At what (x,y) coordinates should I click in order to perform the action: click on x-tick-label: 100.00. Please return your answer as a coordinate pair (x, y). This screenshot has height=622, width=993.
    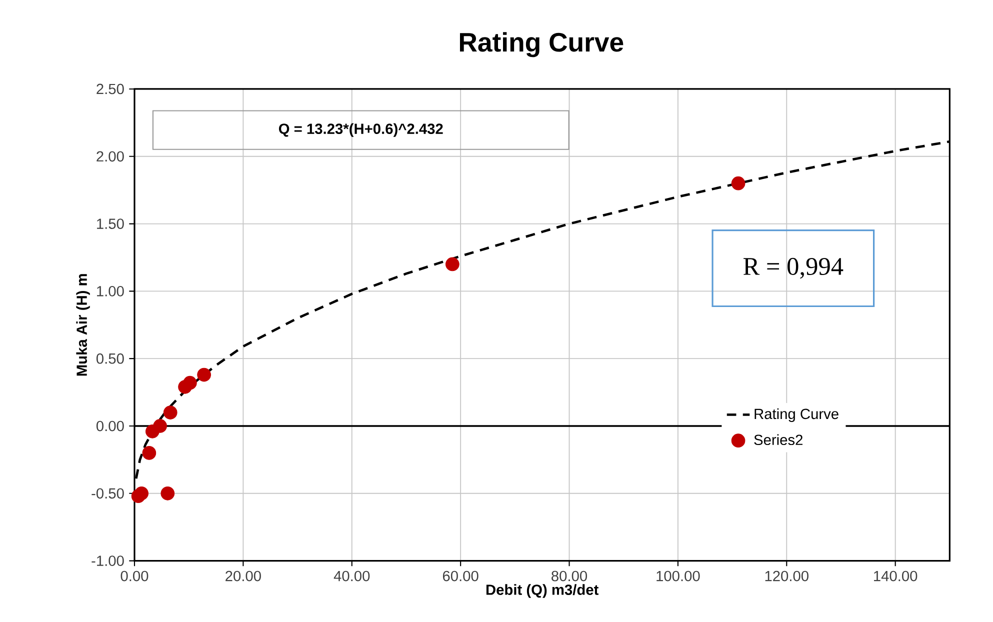
    Looking at the image, I should click on (678, 576).